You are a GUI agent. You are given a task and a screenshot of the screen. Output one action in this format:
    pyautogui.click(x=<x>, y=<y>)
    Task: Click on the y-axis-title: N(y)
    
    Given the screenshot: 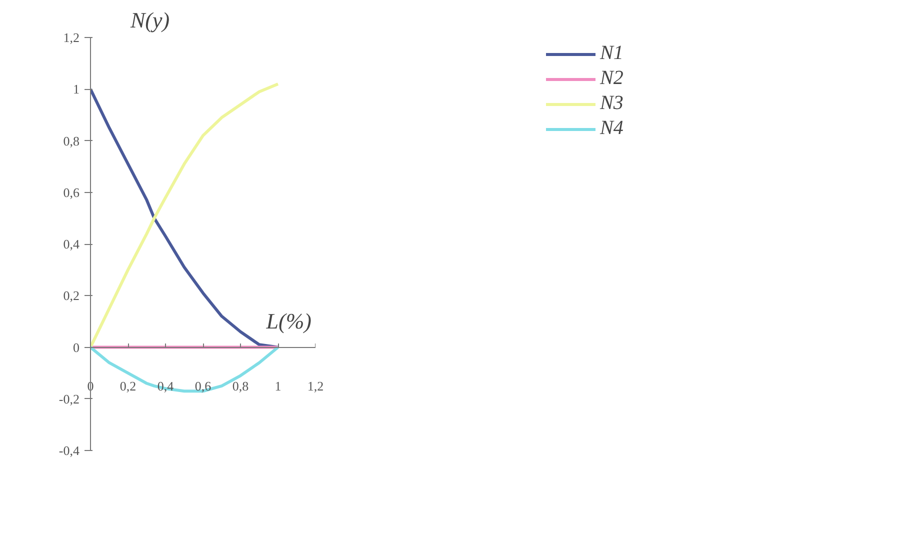 What is the action you would take?
    pyautogui.click(x=150, y=20)
    